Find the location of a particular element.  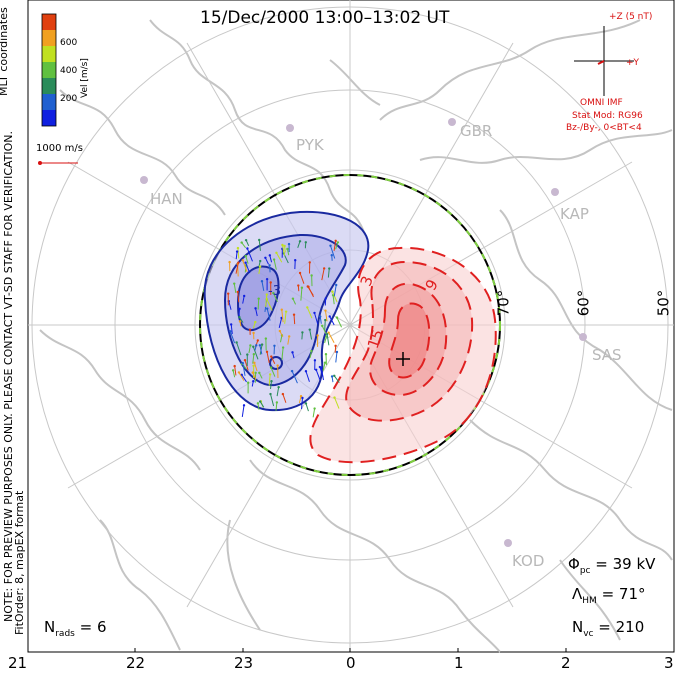

phi-sub: pc is located at coordinates (585, 571).